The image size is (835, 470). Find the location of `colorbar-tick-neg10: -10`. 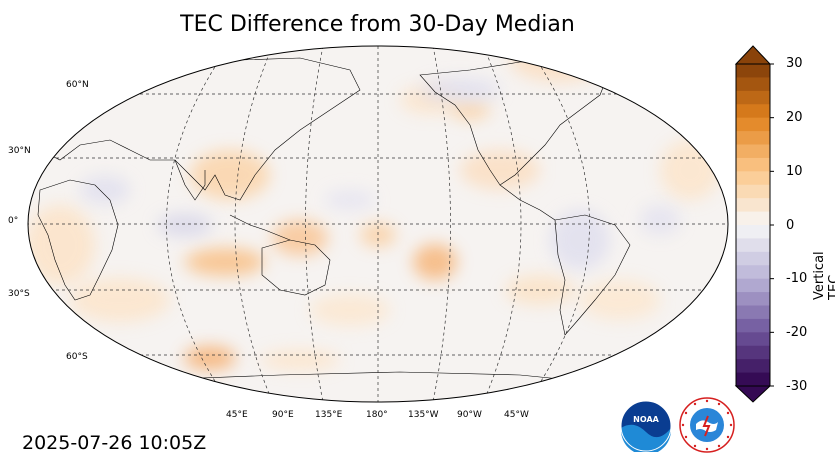

colorbar-tick-neg10: -10 is located at coordinates (797, 278).